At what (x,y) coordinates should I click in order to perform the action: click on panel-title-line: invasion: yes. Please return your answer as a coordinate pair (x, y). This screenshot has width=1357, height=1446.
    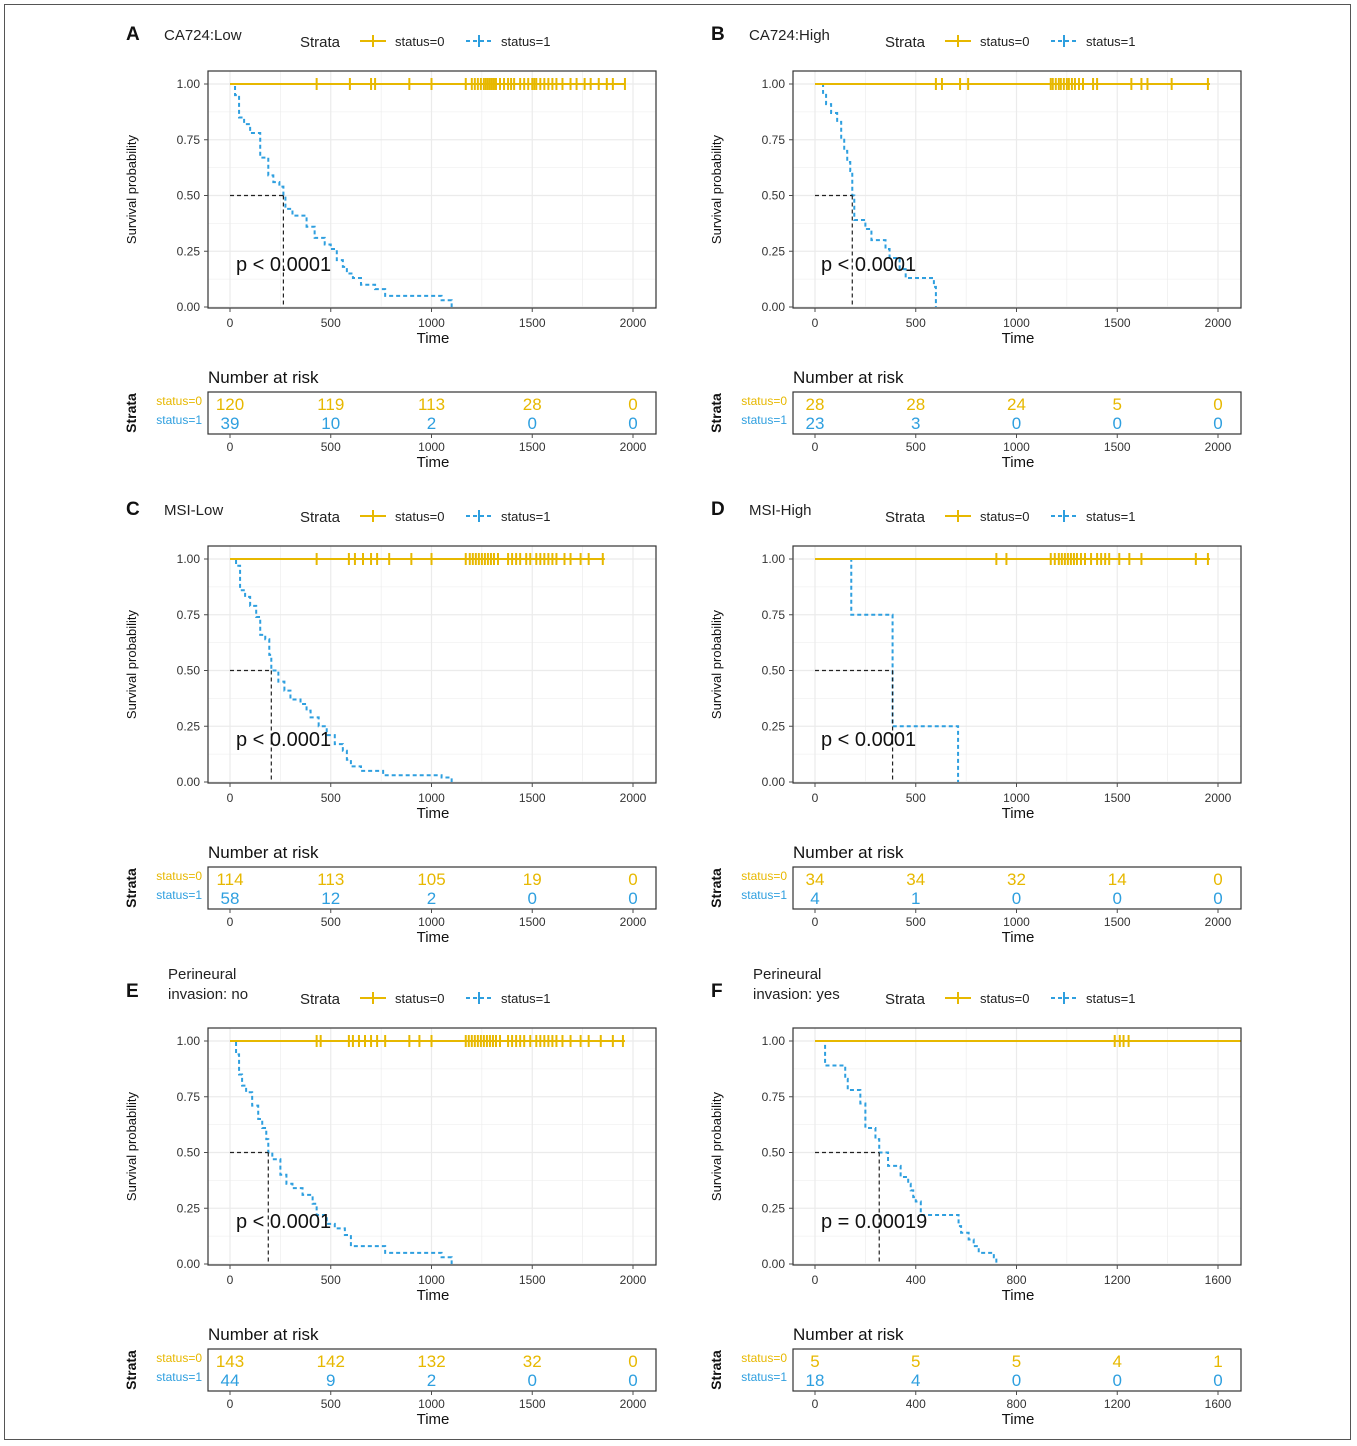
    Looking at the image, I should click on (796, 994).